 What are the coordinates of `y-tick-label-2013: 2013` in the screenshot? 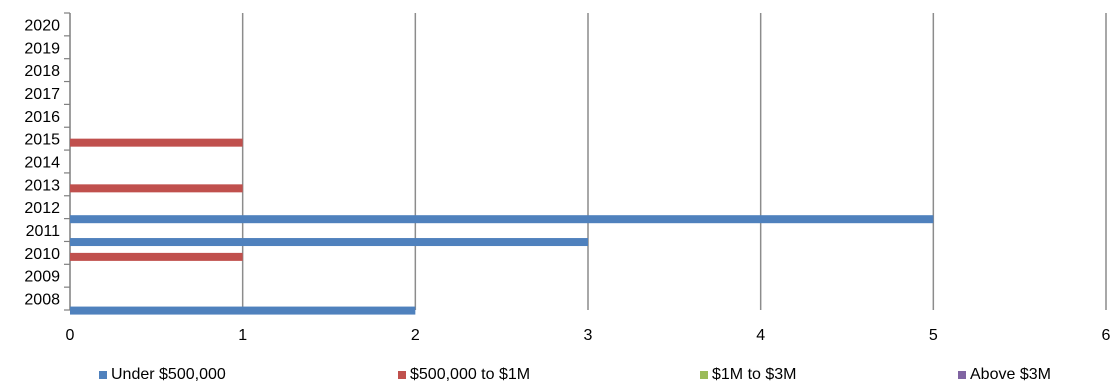 It's located at (42, 185).